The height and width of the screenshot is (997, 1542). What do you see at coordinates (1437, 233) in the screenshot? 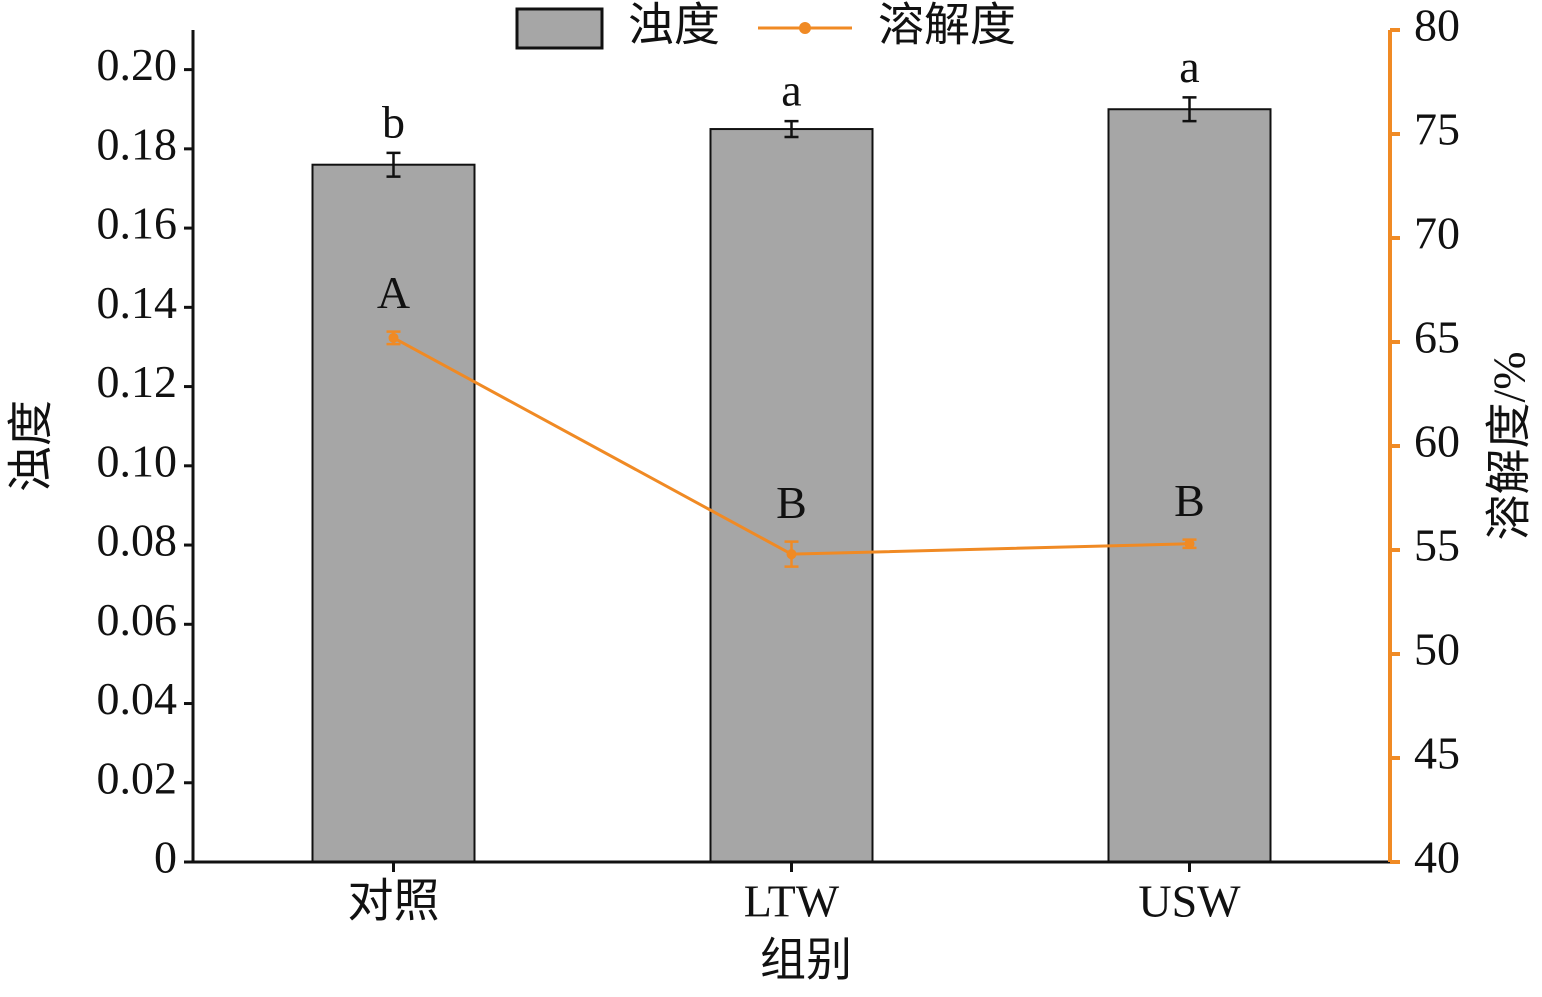
I see `y2-tick-label: 70` at bounding box center [1437, 233].